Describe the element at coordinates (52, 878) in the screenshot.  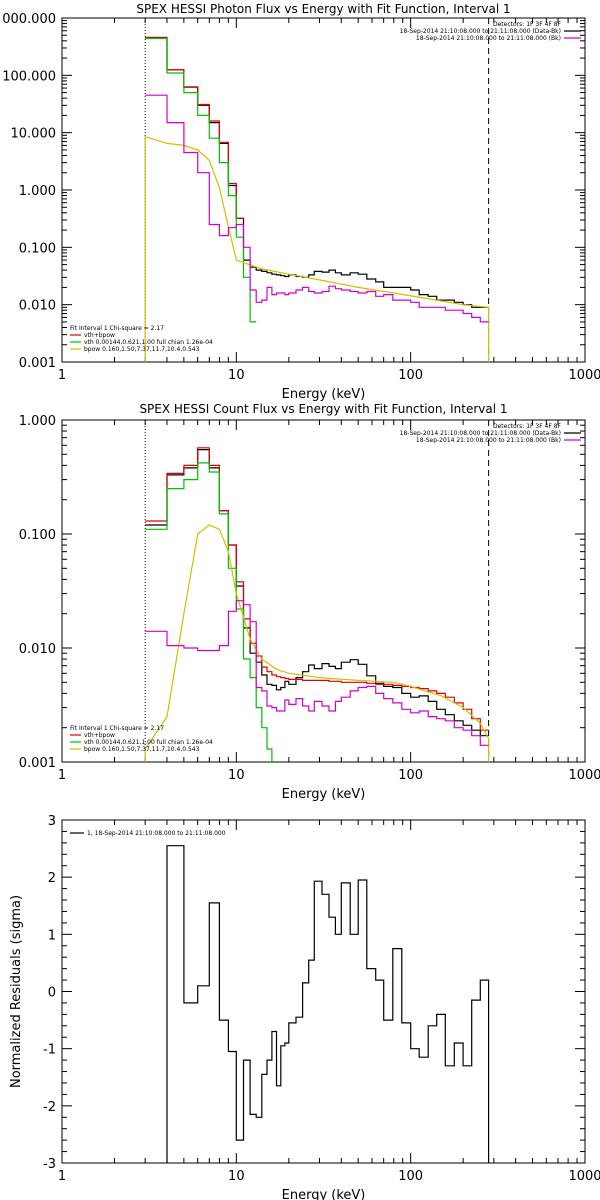
I see `y-tick-label: 2` at that location.